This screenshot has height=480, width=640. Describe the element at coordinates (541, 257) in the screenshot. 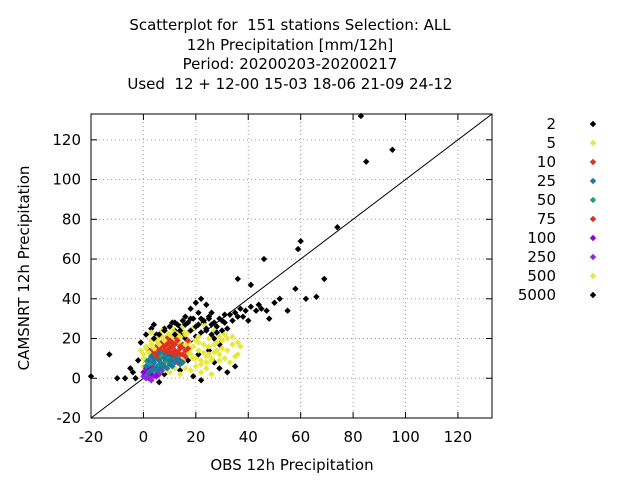

I see `legend-label-250: 250` at that location.